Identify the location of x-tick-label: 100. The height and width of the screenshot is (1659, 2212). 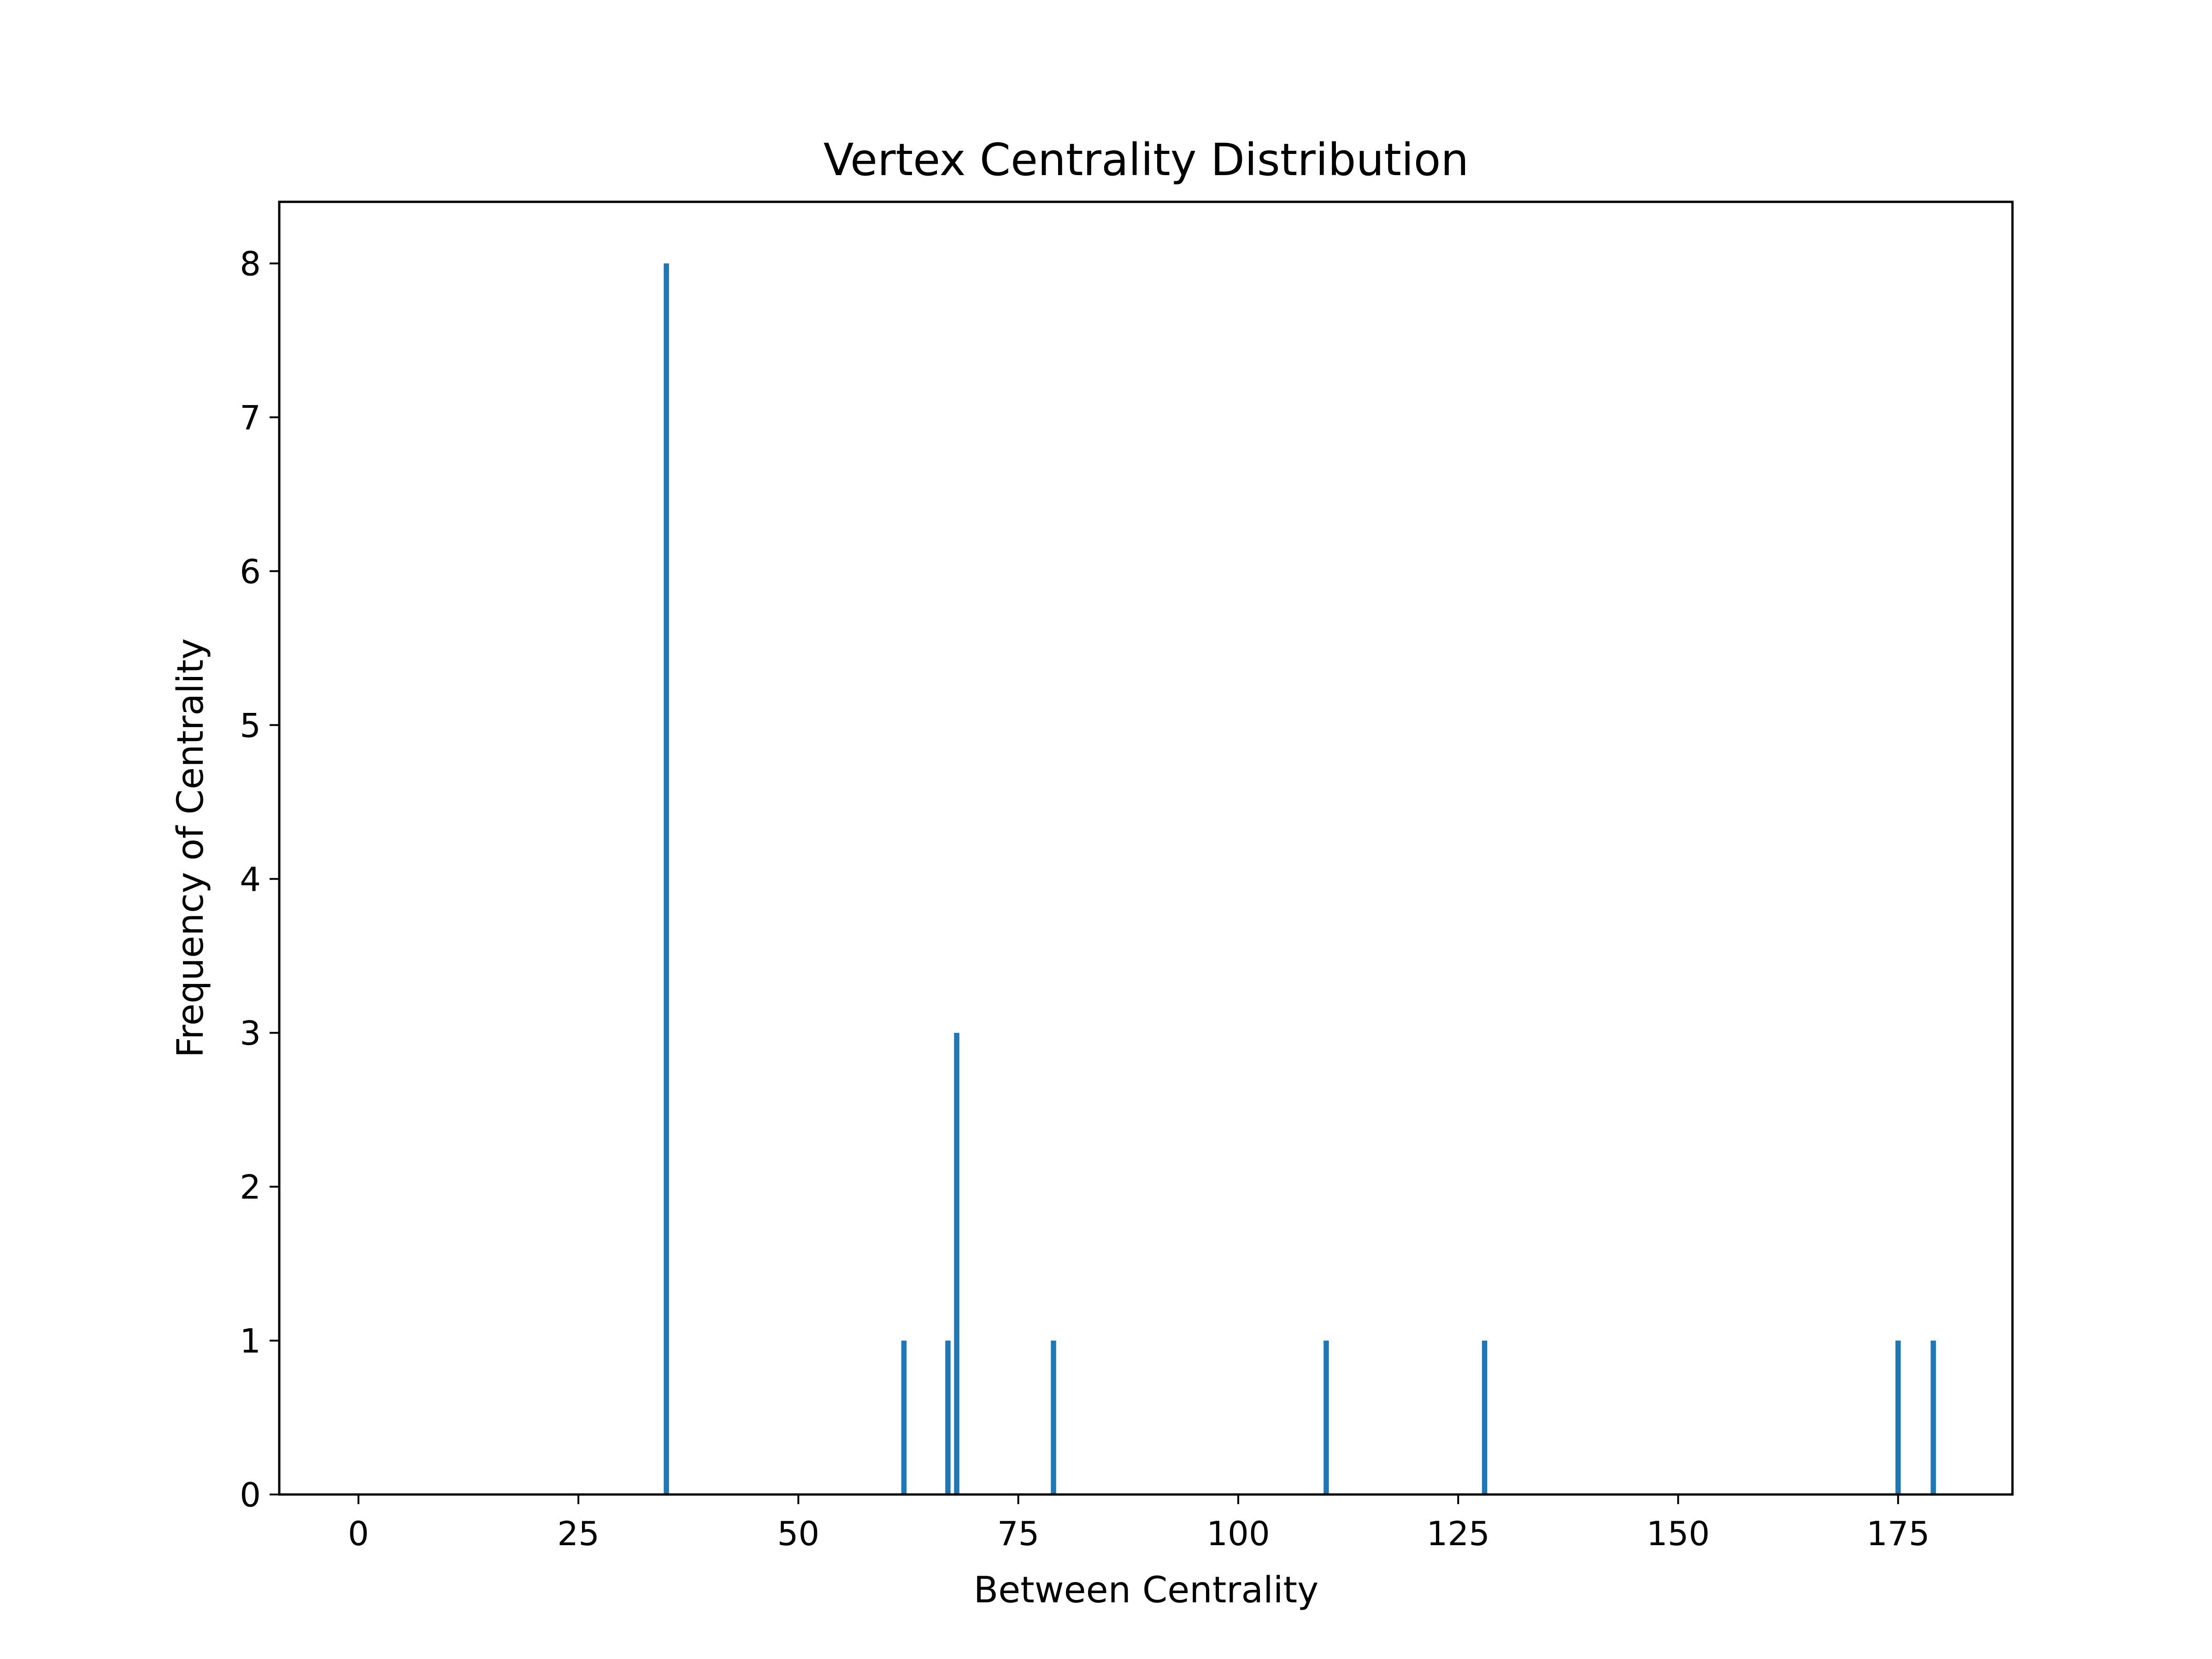
(1238, 1533).